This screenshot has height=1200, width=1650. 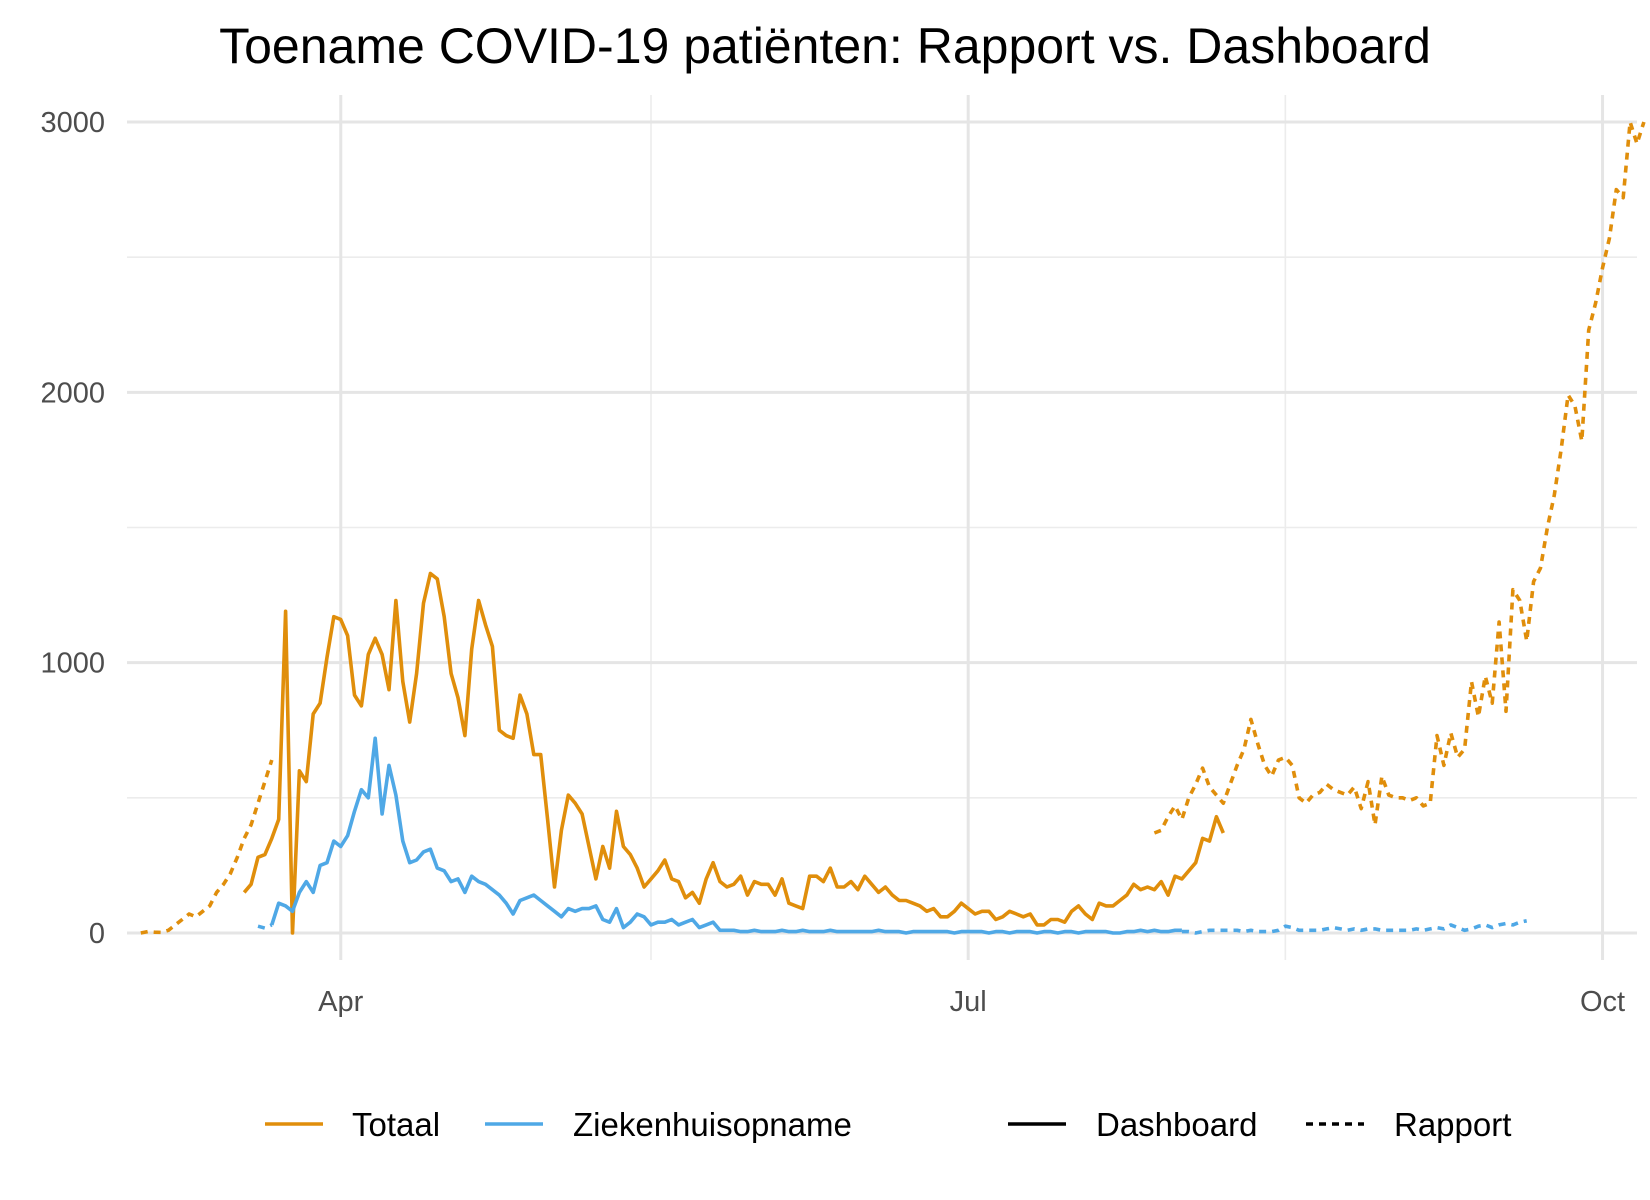 I want to click on y-tick-label: 3000, so click(x=72, y=123).